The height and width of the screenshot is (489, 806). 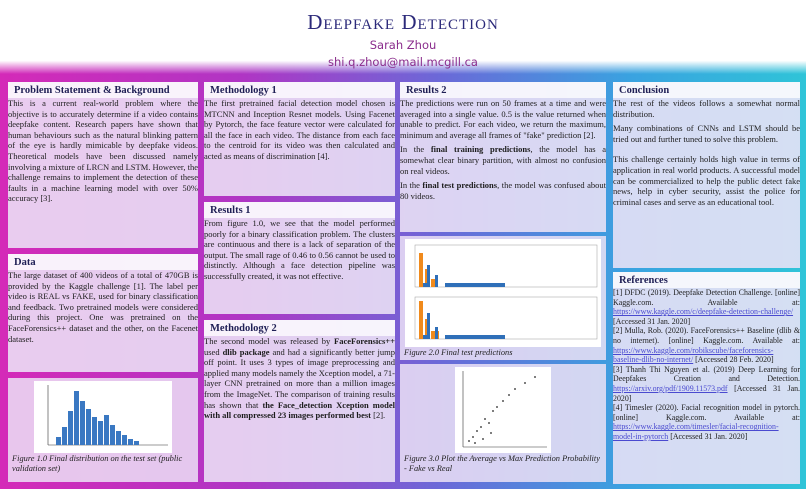 I want to click on title: Deepfake Detection, so click(x=403, y=22).